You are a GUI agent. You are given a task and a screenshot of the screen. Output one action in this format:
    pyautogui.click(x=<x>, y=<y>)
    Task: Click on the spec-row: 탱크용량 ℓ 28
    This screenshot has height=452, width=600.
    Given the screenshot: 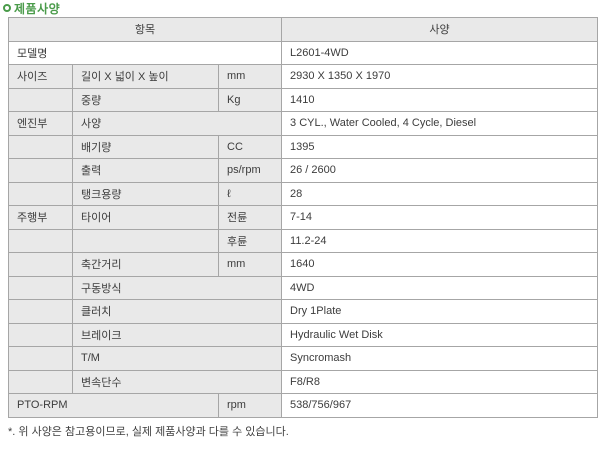 What is the action you would take?
    pyautogui.click(x=303, y=193)
    